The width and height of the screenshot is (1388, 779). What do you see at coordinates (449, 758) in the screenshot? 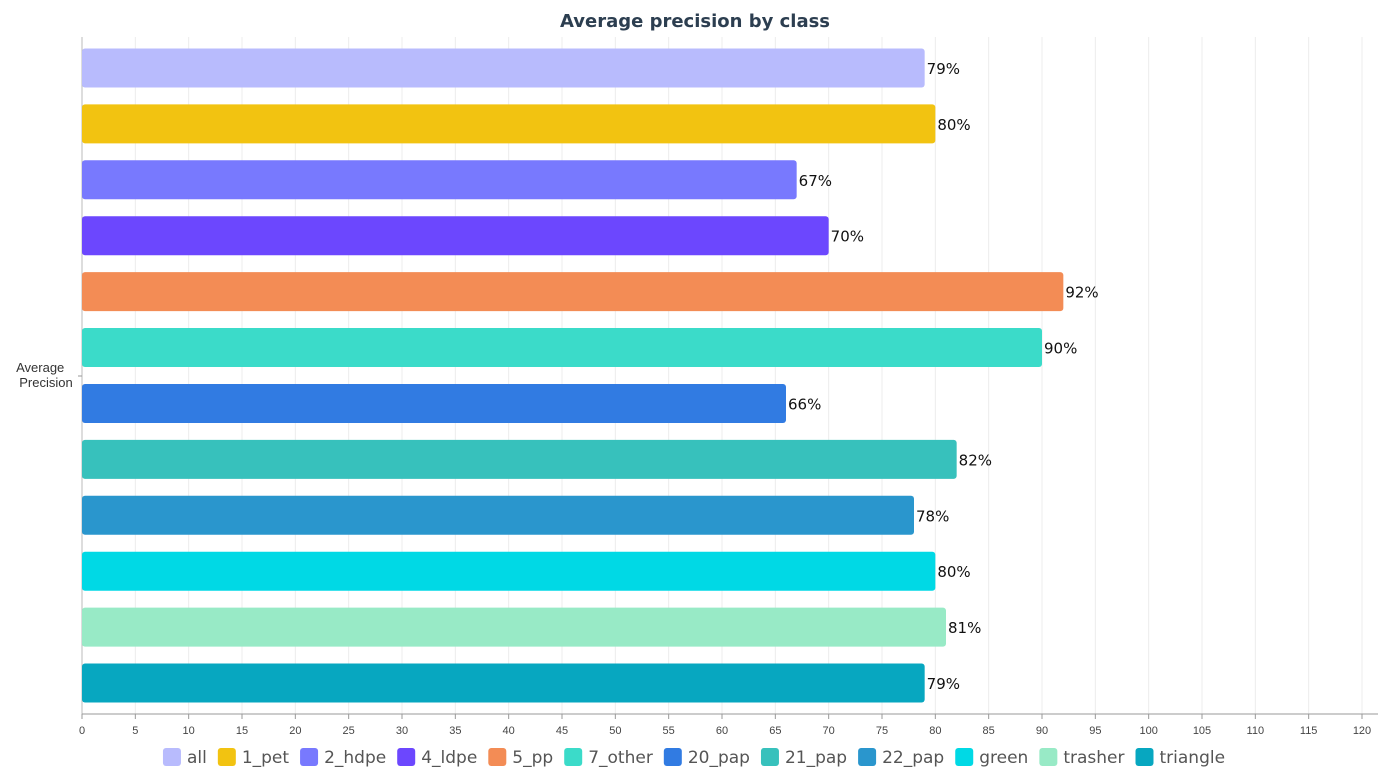
I see `legend-label-4_ldpe: 4_ldpe` at bounding box center [449, 758].